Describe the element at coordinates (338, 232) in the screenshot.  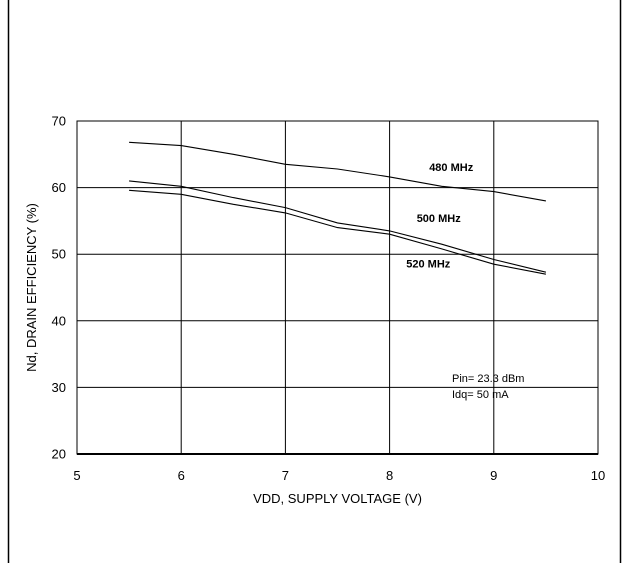
I see `series-line-520-mhz` at that location.